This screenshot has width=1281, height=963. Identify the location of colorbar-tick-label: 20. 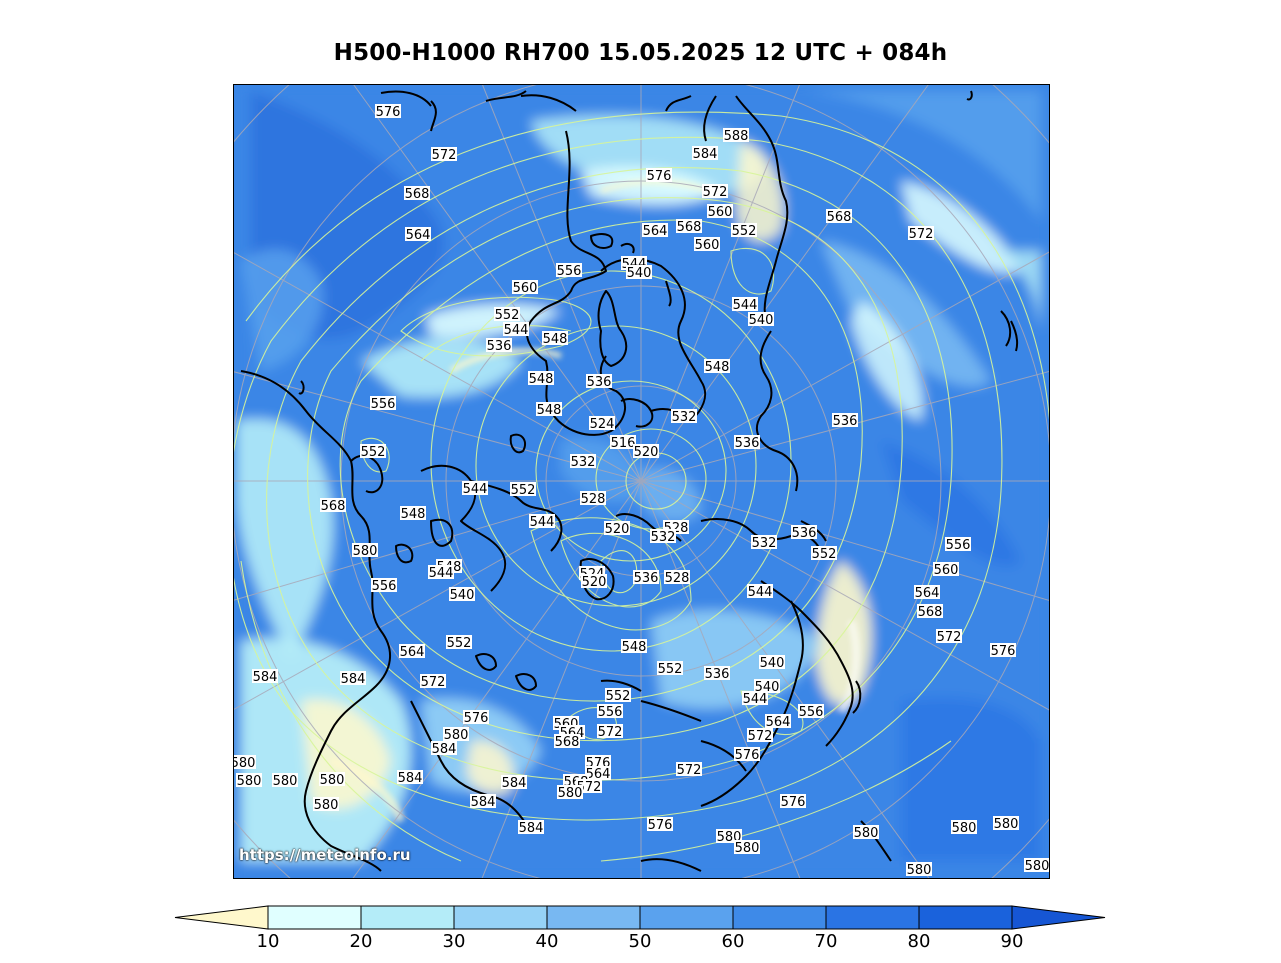
(361, 941).